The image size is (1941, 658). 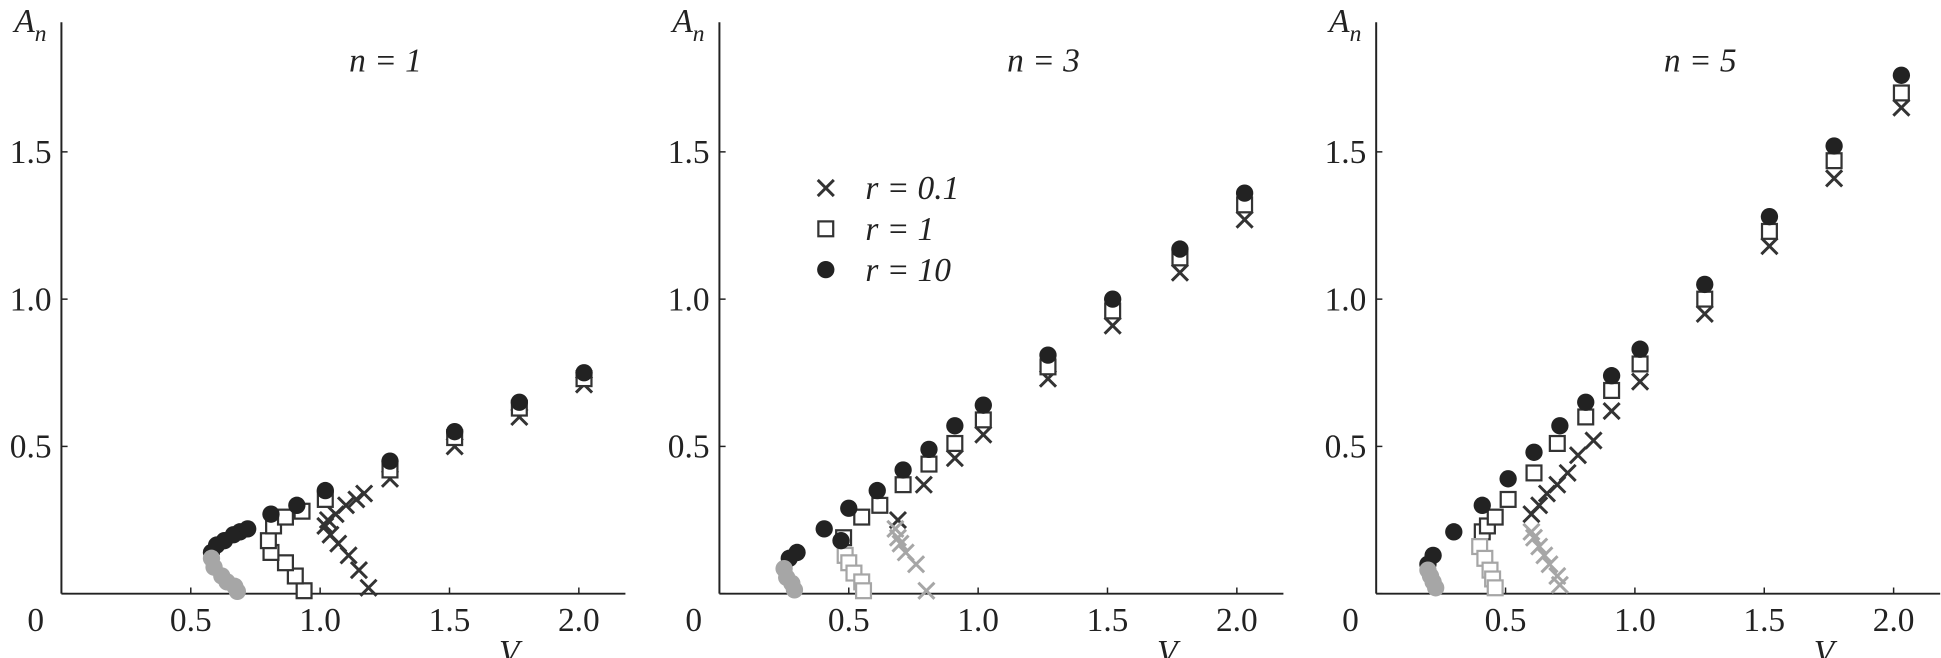 What do you see at coordinates (1700, 61) in the screenshot?
I see `chart-title: n = 5` at bounding box center [1700, 61].